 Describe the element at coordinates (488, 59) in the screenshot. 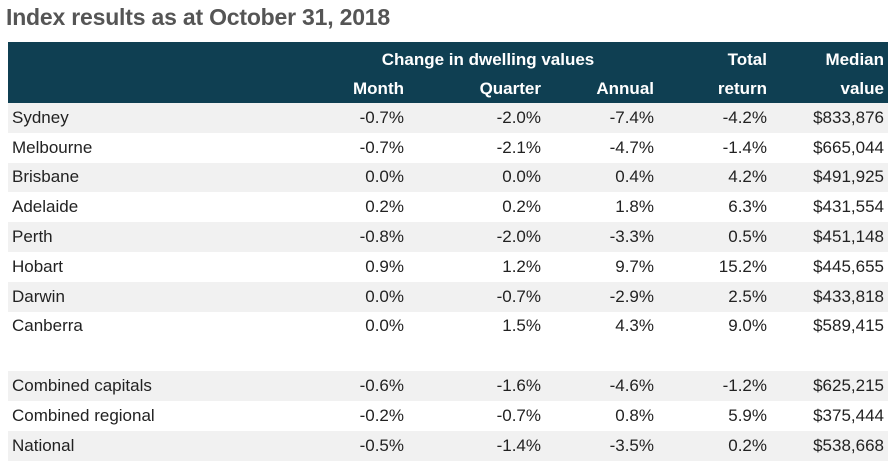

I see `header-change-group: Change in dwelling values` at that location.